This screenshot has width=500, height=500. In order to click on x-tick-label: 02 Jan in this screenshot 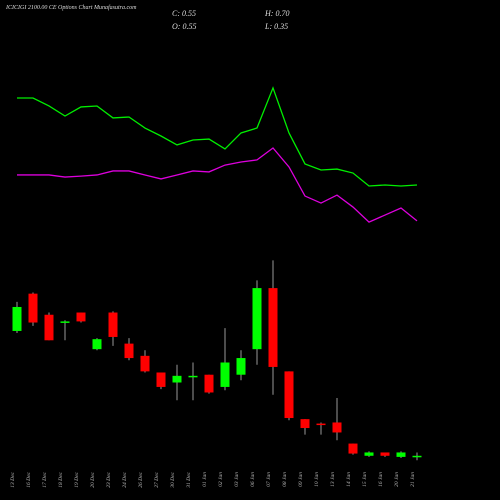, I will do `click(221, 479)`.